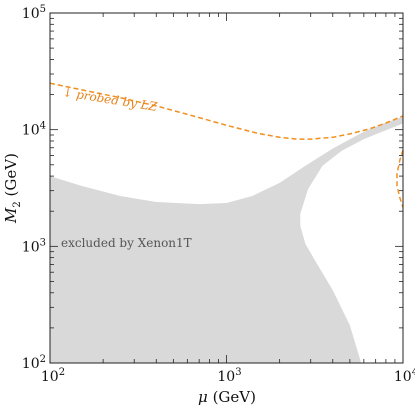 The width and height of the screenshot is (415, 409). Describe the element at coordinates (12, 188) in the screenshot. I see `y-axis-label: M2 (GeV)` at that location.